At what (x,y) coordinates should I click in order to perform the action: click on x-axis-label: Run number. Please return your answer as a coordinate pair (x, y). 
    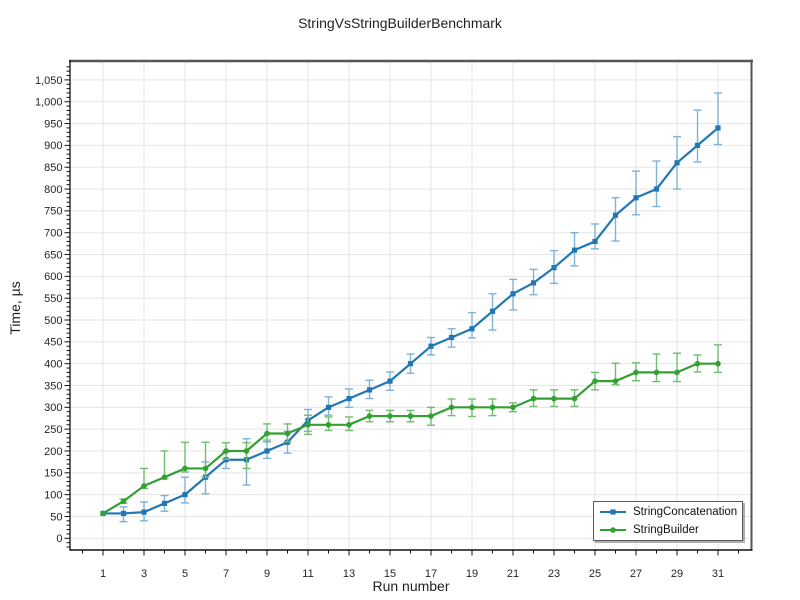
    Looking at the image, I should click on (410, 586).